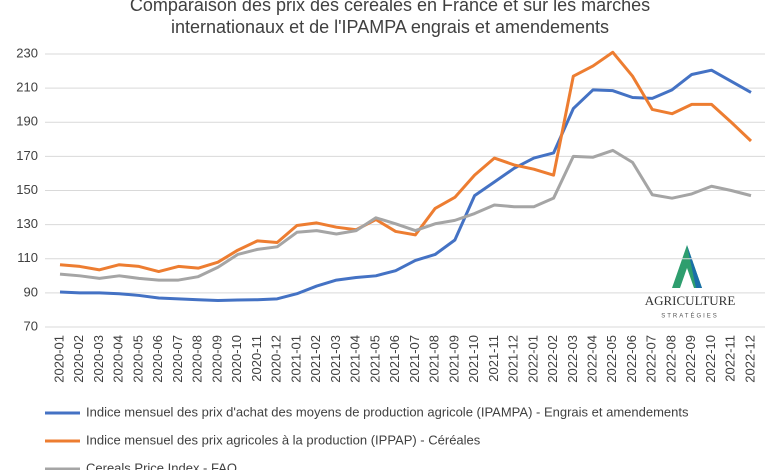 The height and width of the screenshot is (470, 780). What do you see at coordinates (27, 189) in the screenshot?
I see `y-tick-label: 150` at bounding box center [27, 189].